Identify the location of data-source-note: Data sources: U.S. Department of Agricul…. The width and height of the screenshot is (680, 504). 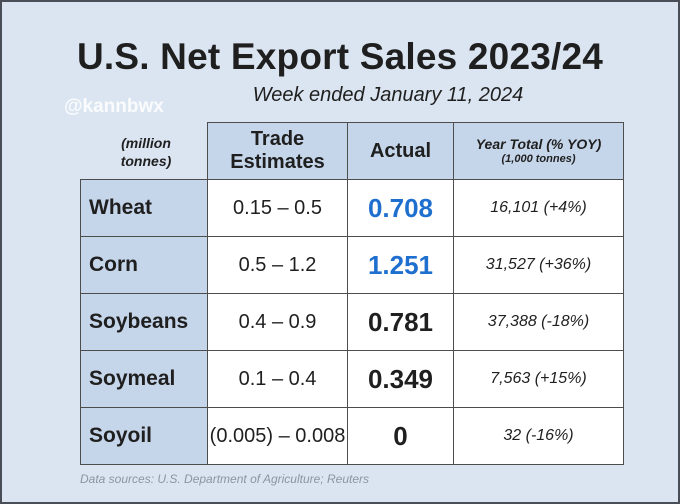
(225, 479).